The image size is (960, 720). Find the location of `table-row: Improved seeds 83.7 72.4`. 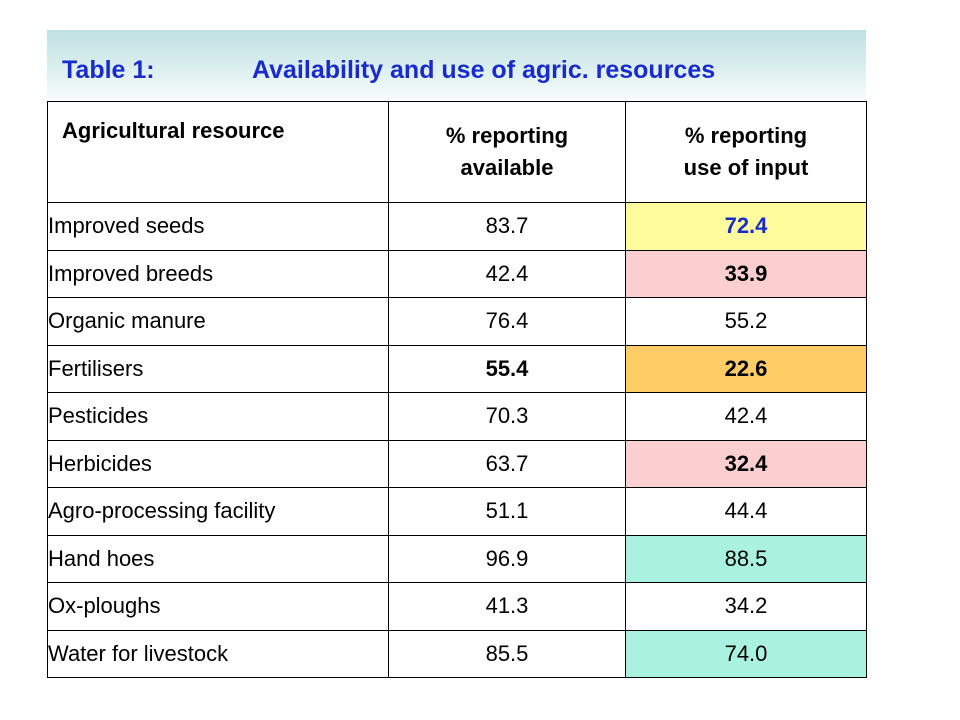

table-row: Improved seeds 83.7 72.4 is located at coordinates (457, 226).